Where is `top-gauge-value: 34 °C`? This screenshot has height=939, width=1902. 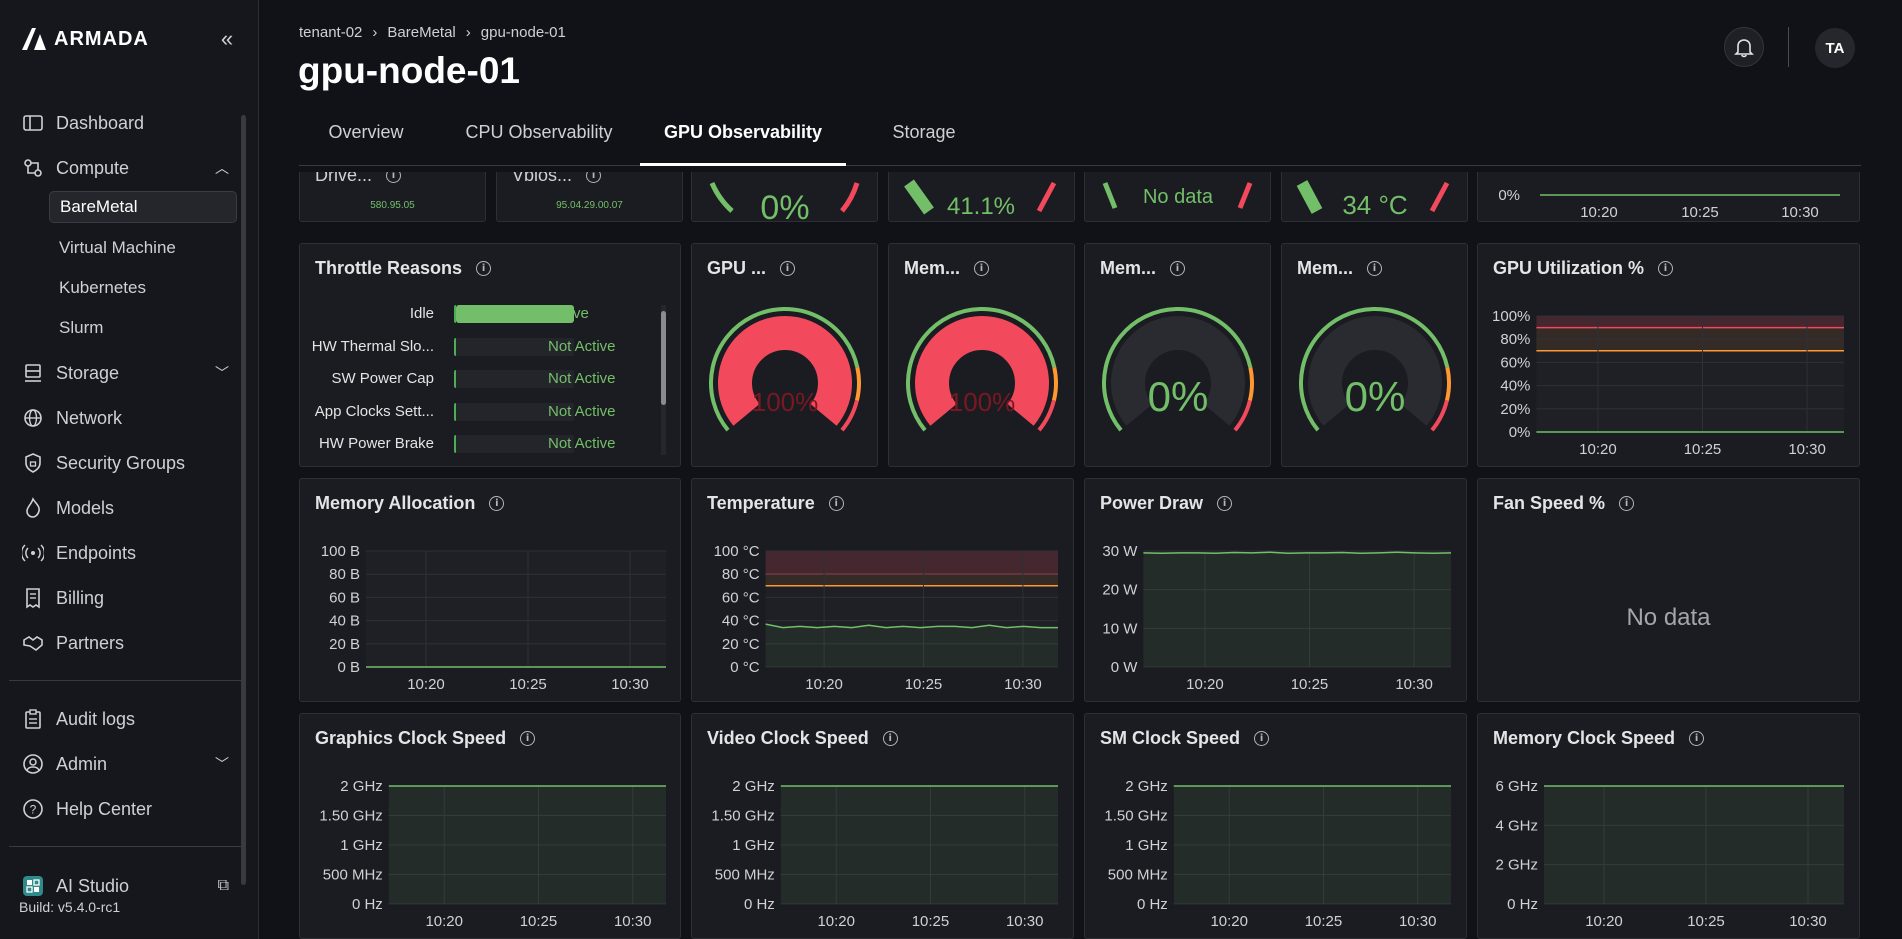 top-gauge-value: 34 °C is located at coordinates (1374, 205).